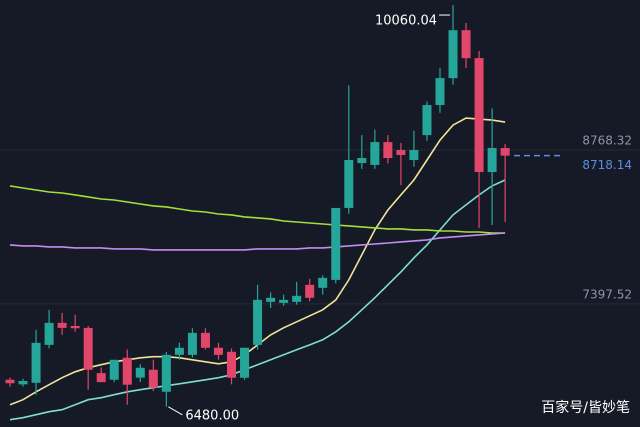  I want to click on annotation: 10060.04, so click(406, 21).